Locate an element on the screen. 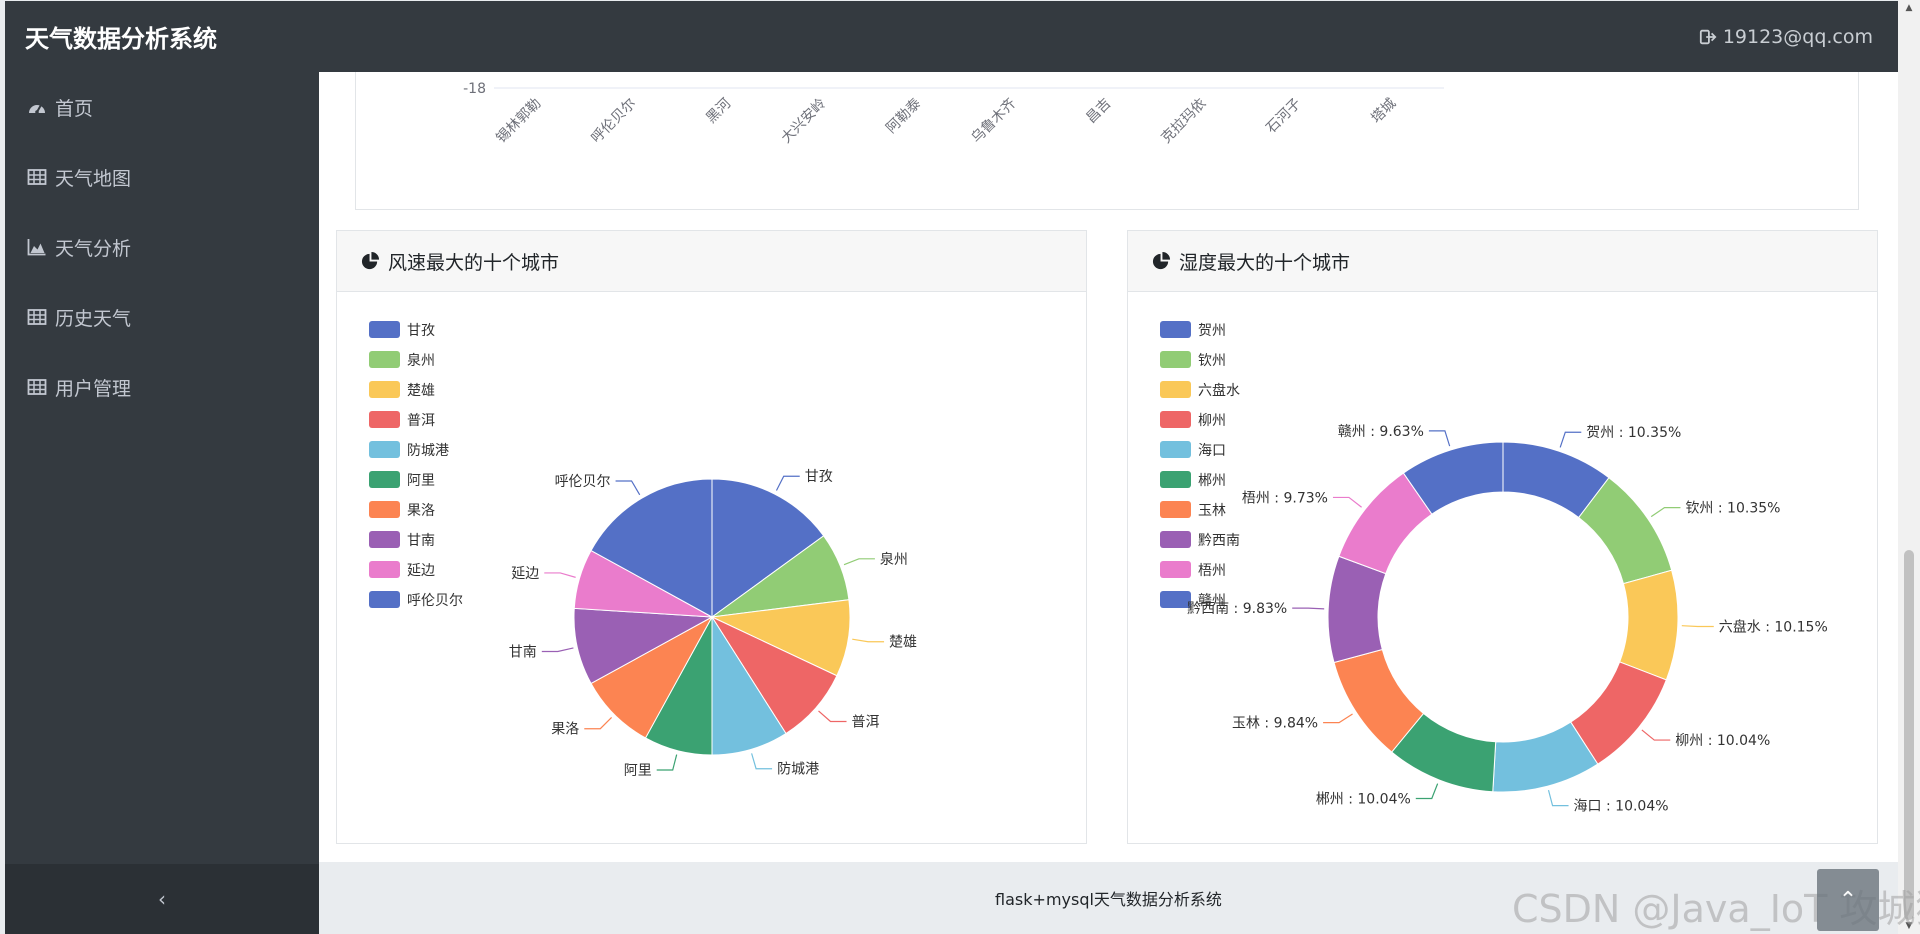 Image resolution: width=1920 pixels, height=934 pixels. temperature-chart-card: -18 锡林郭勒 呼伦贝尔 黑河 大兴安岭 阿勒泰 乌鲁木齐 昌吉 克拉玛依 石河子 塔城 is located at coordinates (1107, 141).